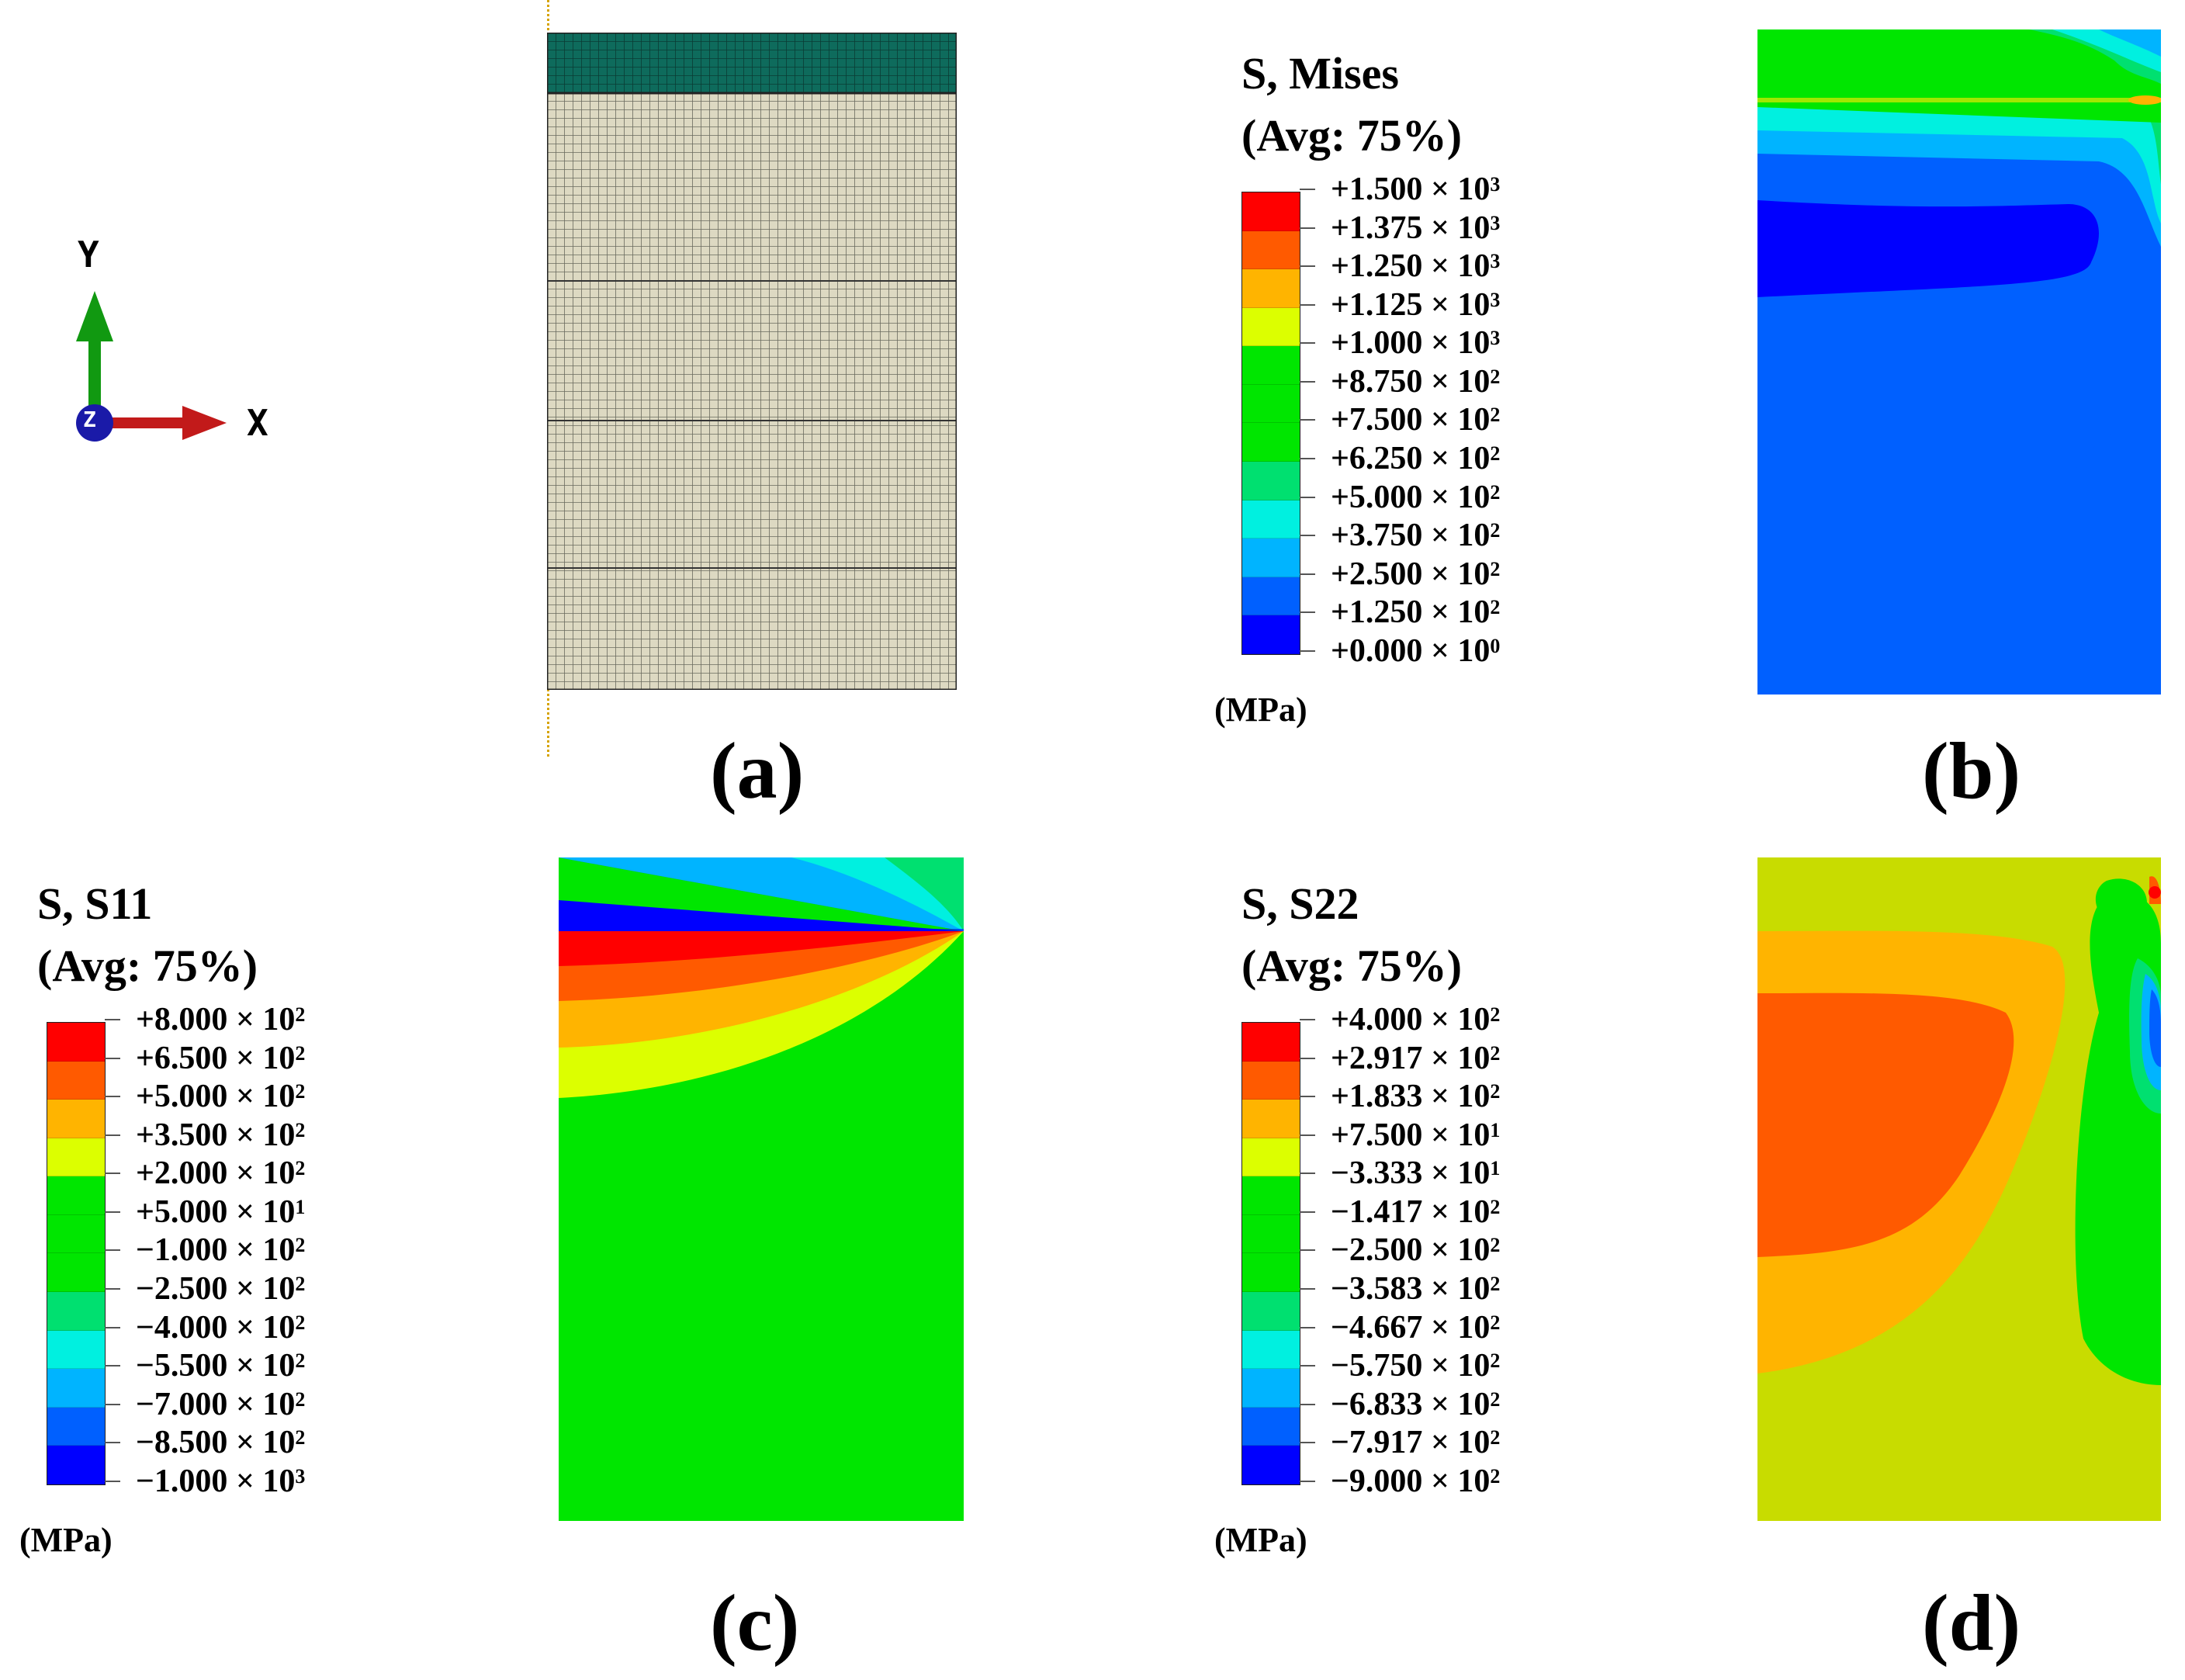  I want to click on tick-mantissa: +3.750, so click(1377, 536).